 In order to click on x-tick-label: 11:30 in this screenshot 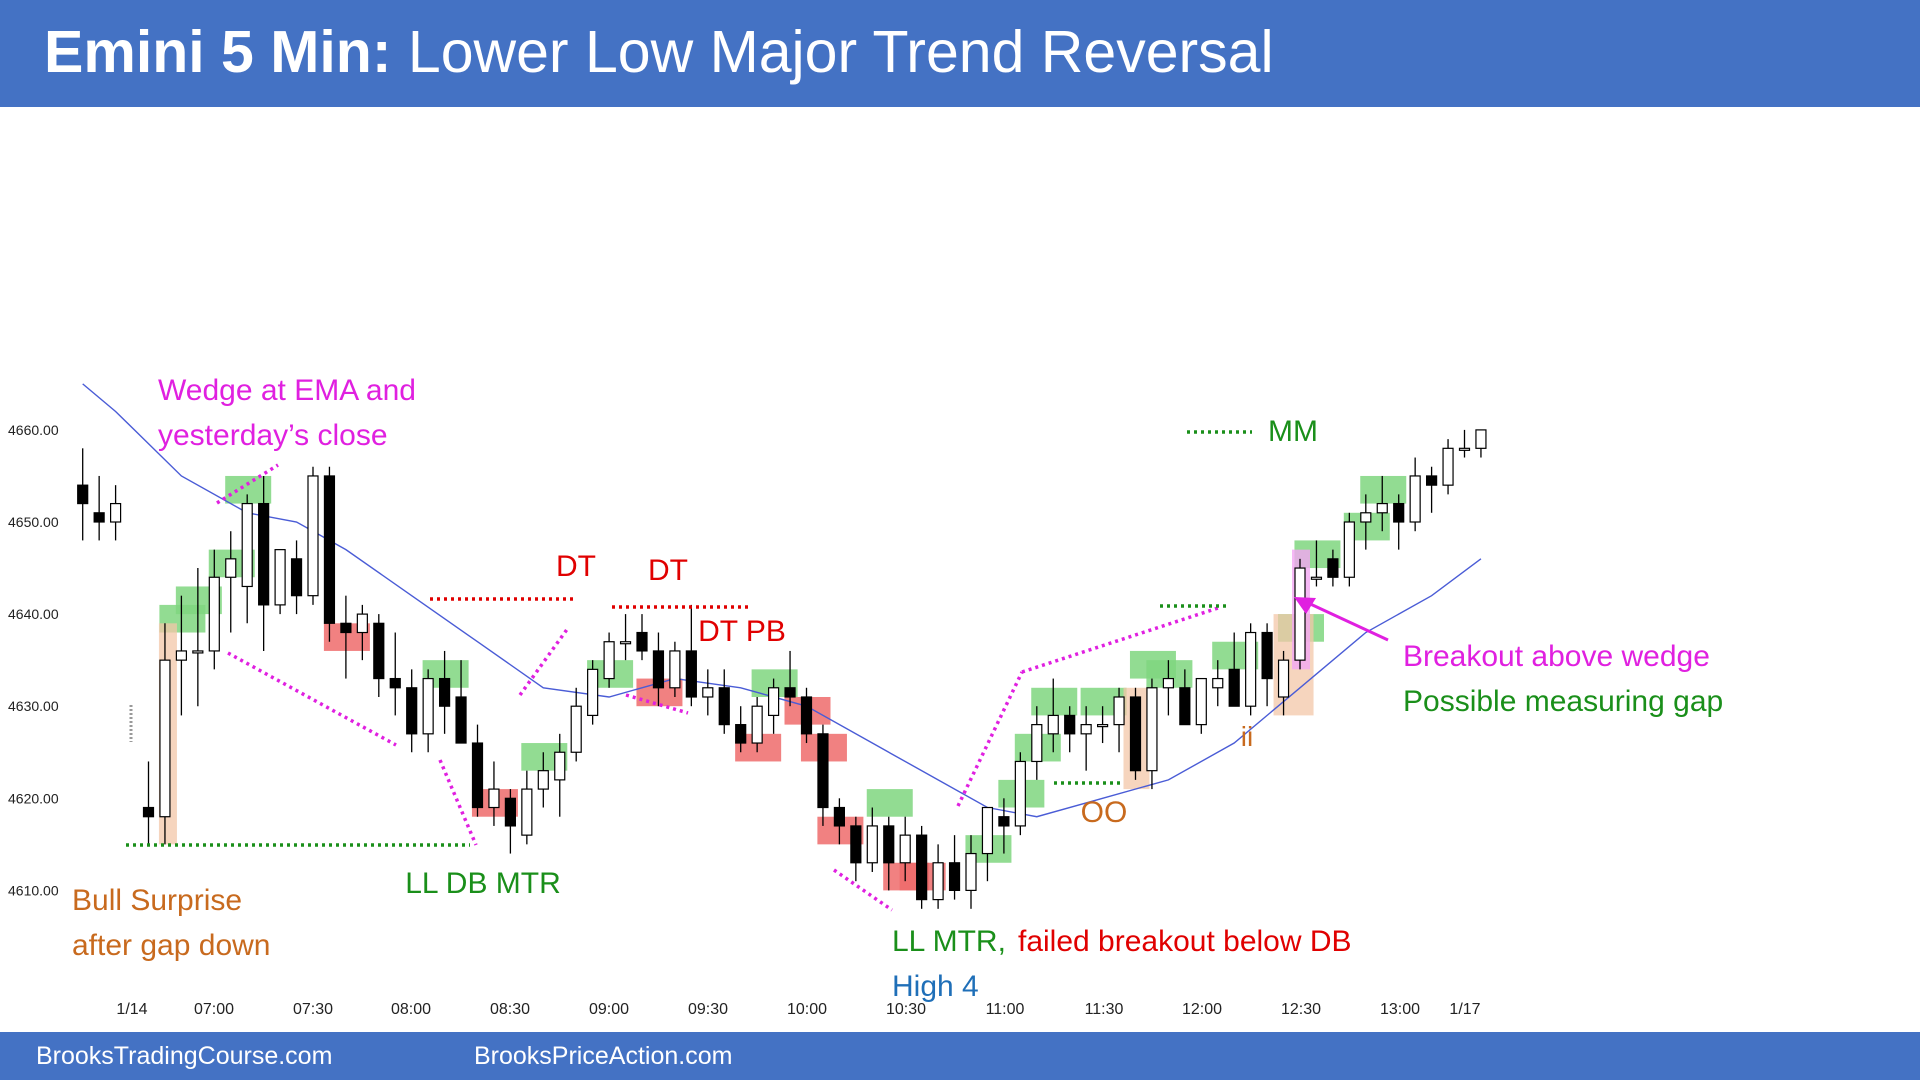, I will do `click(1104, 1009)`.